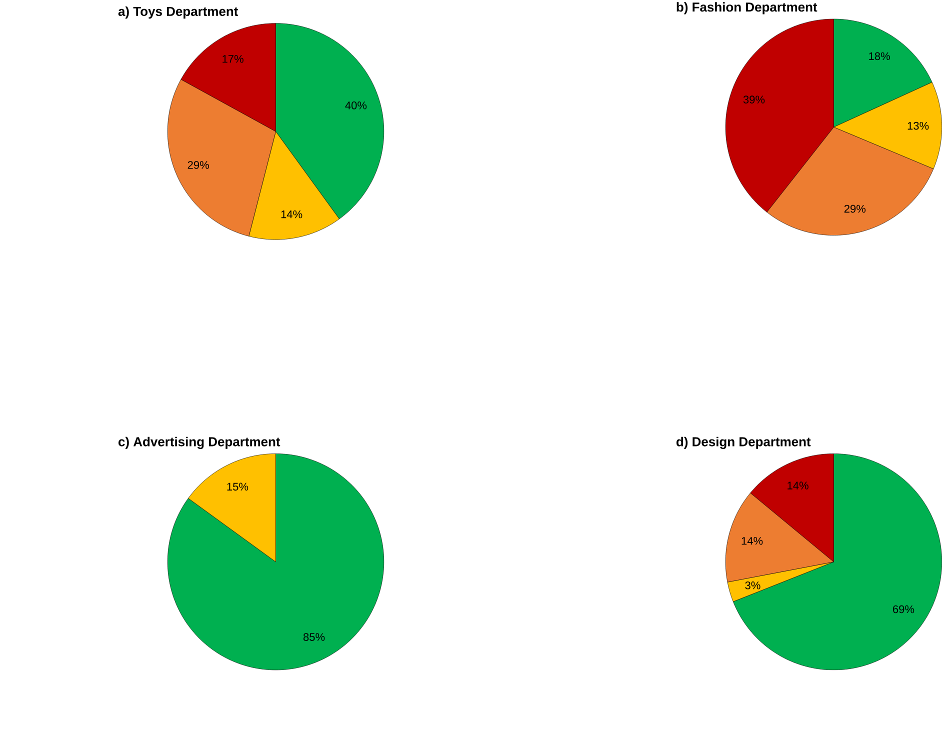  I want to click on data-label: 17%, so click(233, 58).